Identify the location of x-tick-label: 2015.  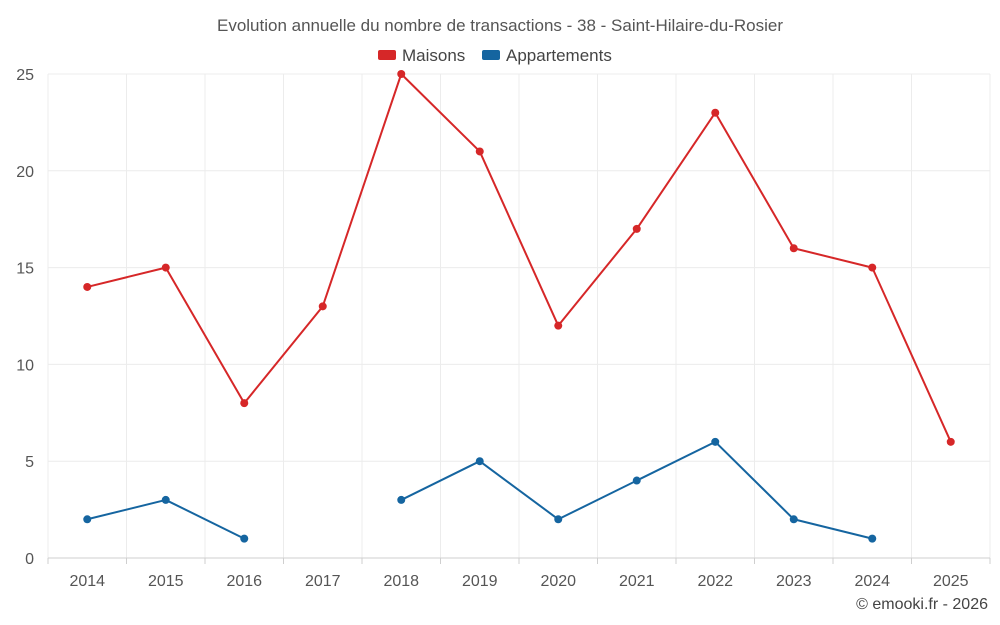
(166, 581).